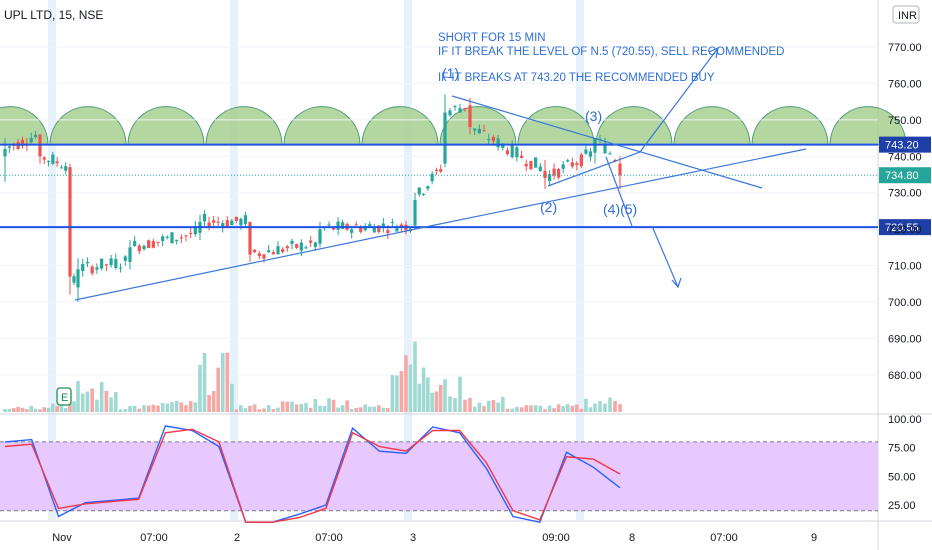 This screenshot has width=932, height=550. I want to click on semicircle-pattern, so click(453, 126).